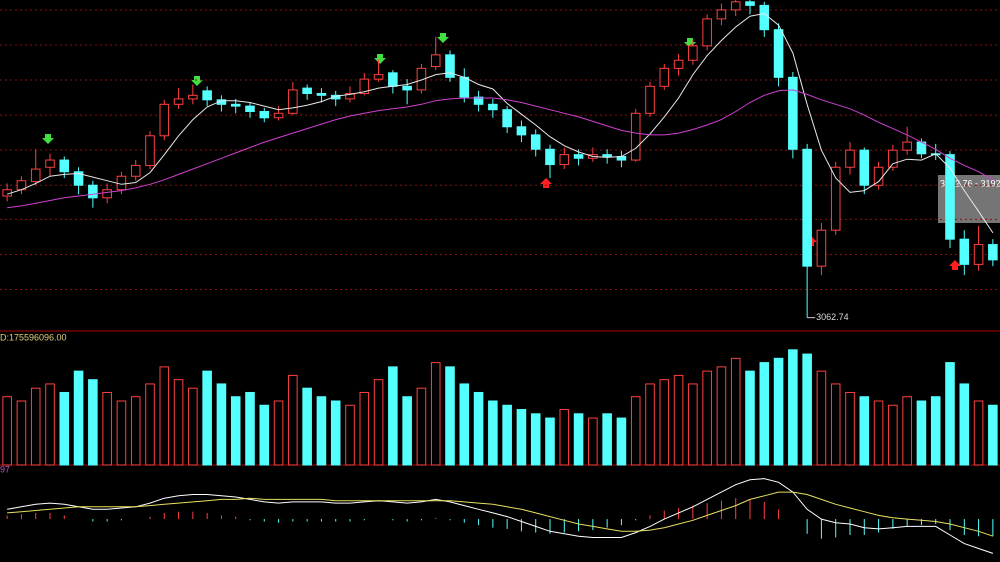 The width and height of the screenshot is (1000, 562). Describe the element at coordinates (970, 183) in the screenshot. I see `annotation: 3212.76 - 3192` at that location.